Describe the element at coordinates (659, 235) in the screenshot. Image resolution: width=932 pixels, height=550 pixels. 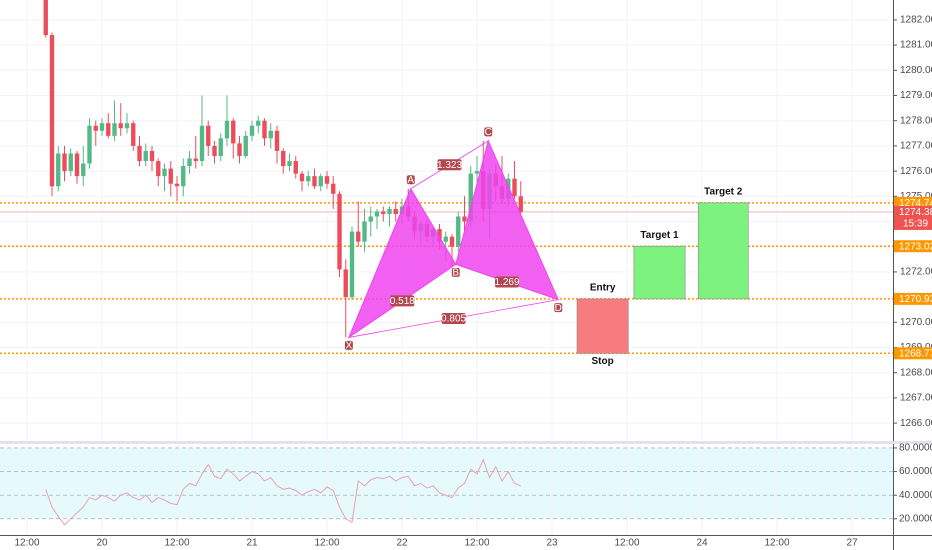
I see `box-label: Target 1` at that location.